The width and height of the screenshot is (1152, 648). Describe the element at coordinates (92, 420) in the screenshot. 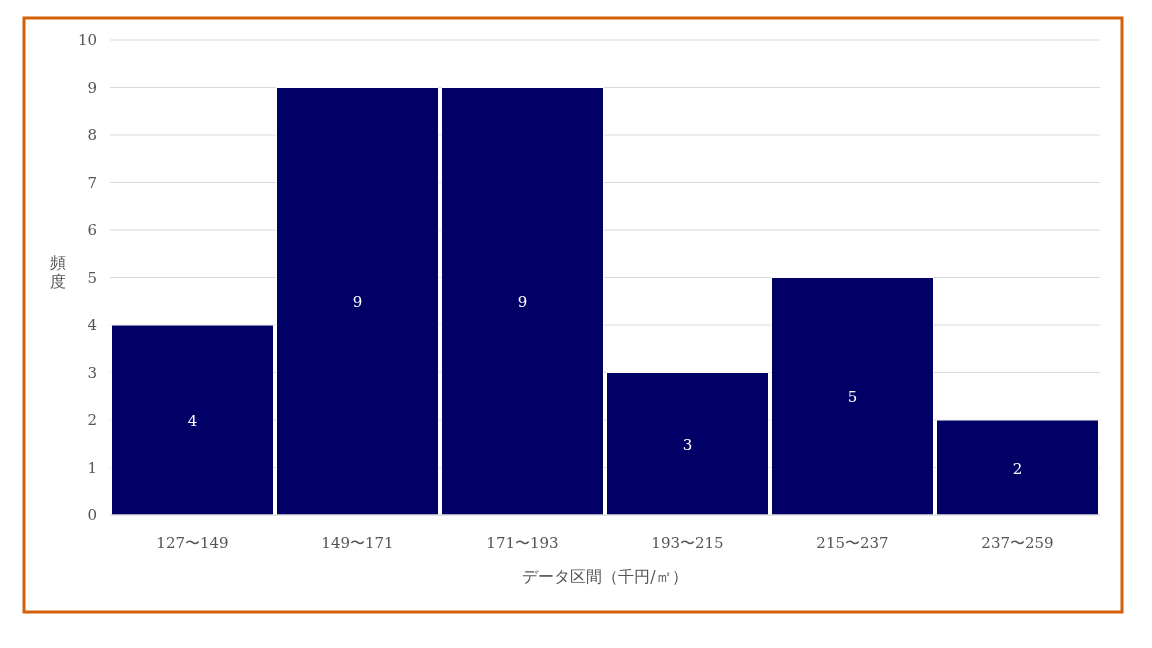

I see `y-tick-label: 2` at that location.